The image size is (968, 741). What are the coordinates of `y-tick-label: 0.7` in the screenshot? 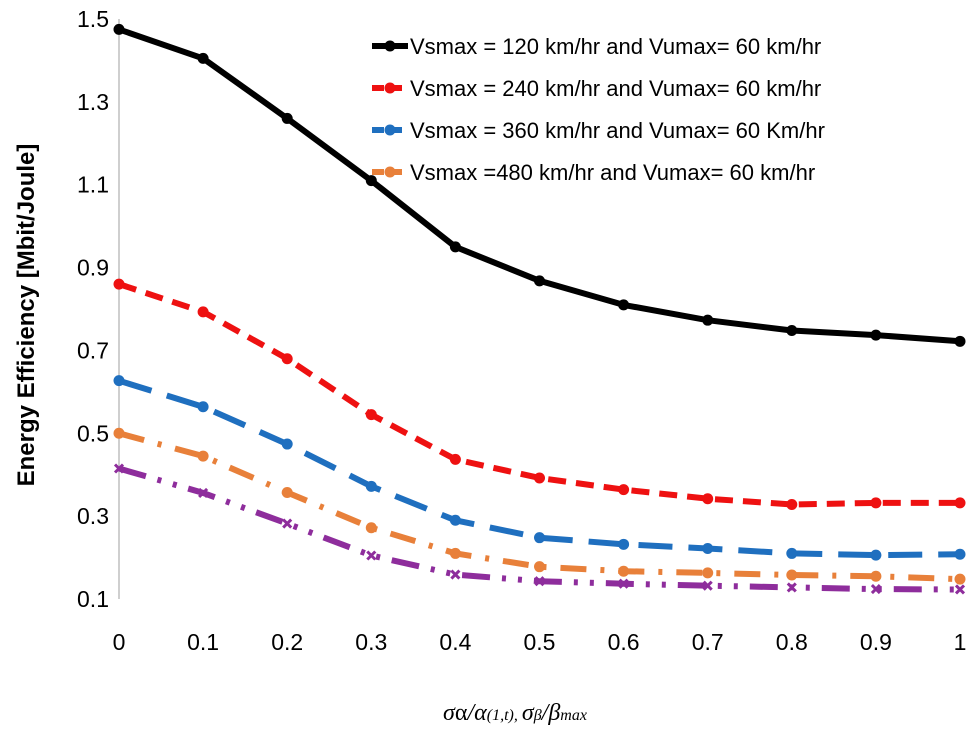 It's located at (93, 350).